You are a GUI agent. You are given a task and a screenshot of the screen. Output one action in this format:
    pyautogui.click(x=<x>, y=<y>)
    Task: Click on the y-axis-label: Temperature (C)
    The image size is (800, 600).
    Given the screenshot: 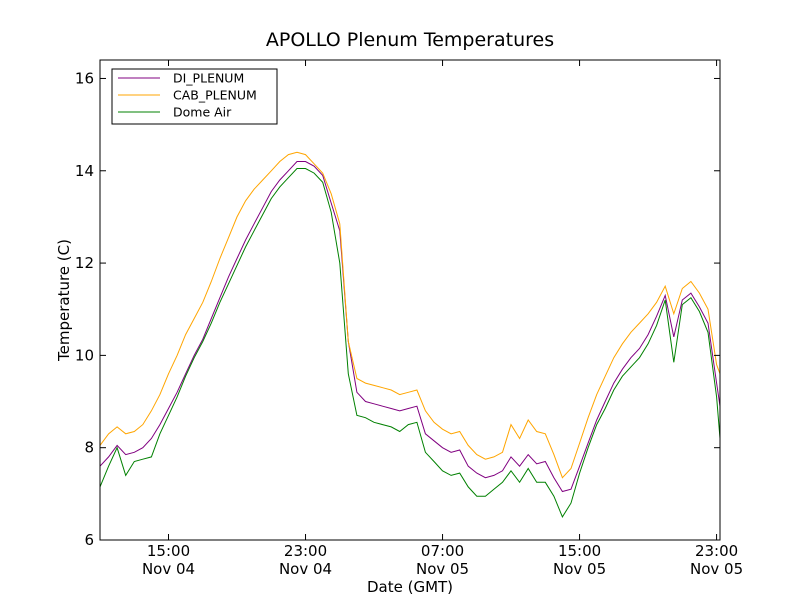 What is the action you would take?
    pyautogui.click(x=64, y=300)
    